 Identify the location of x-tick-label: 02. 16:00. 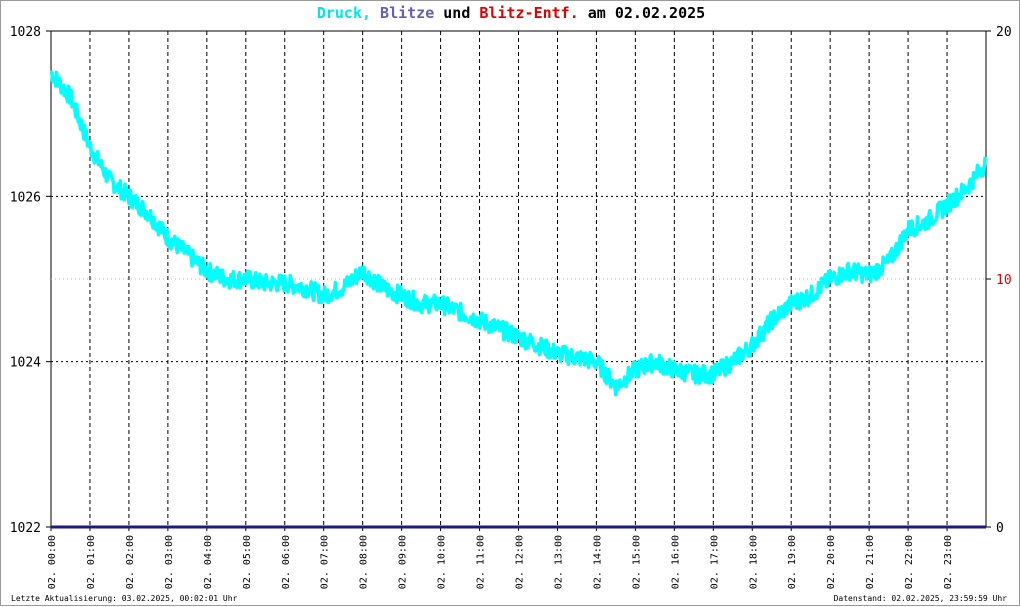
(675, 562).